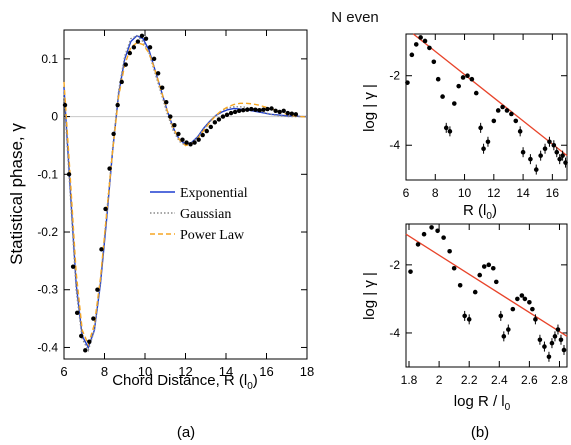 The height and width of the screenshot is (445, 571). I want to click on panel-b-bottom-data-points, so click(487, 293).